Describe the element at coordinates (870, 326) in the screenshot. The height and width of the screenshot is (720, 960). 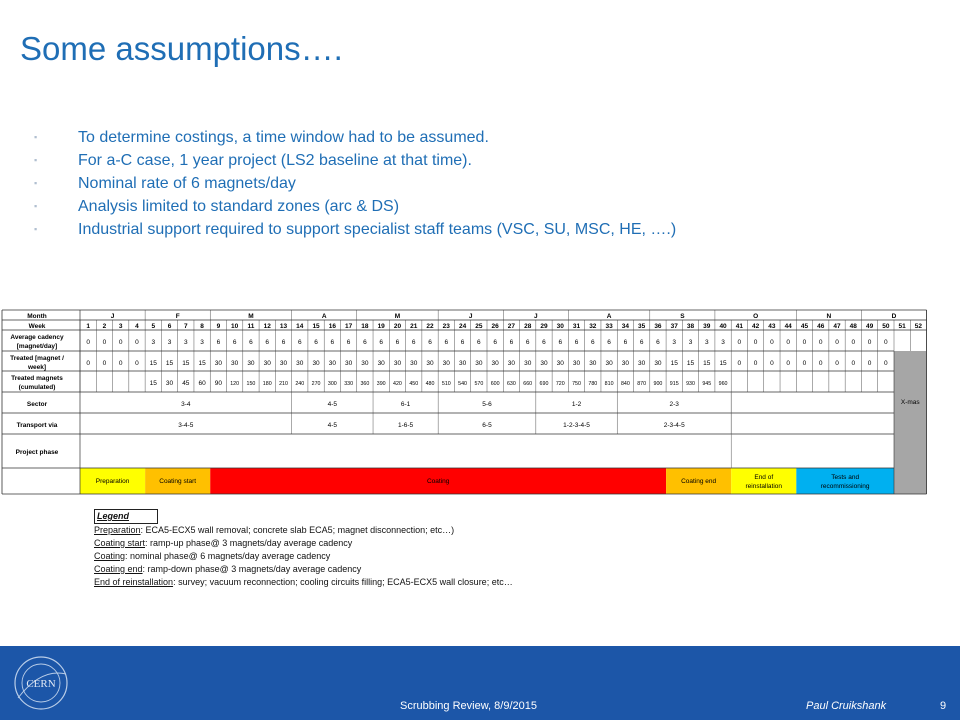
I see `week-number: 49` at that location.